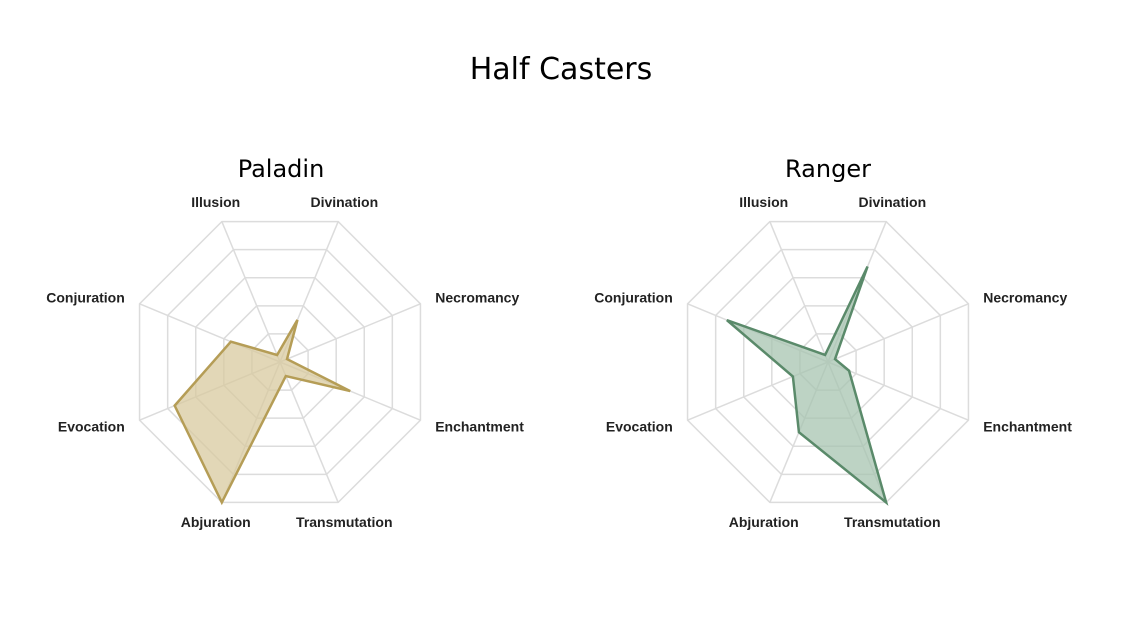 The width and height of the screenshot is (1122, 620). Describe the element at coordinates (309, 432) in the screenshot. I see `axis-spoke-transmutation` at that location.